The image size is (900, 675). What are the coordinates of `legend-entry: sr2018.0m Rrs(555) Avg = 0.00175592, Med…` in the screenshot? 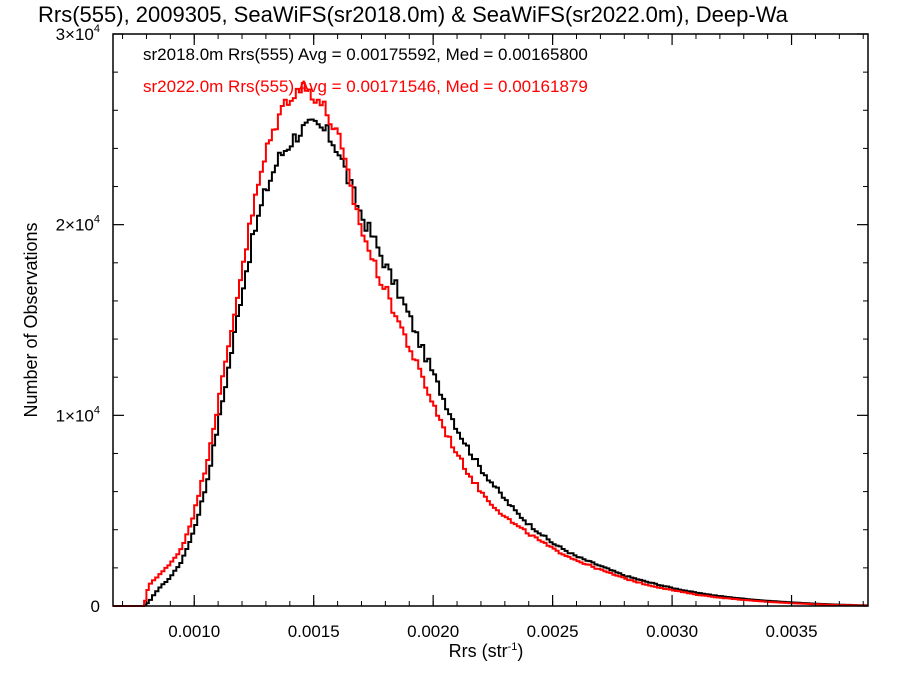 It's located at (365, 54).